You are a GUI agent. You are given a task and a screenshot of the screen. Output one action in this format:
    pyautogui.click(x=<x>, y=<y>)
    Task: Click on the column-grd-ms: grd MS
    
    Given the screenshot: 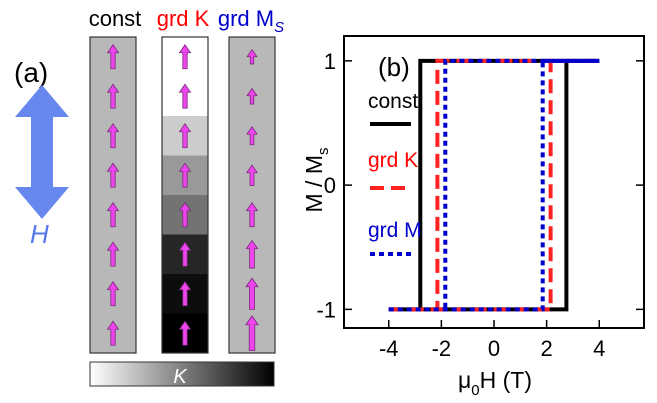 What is the action you would take?
    pyautogui.click(x=251, y=180)
    